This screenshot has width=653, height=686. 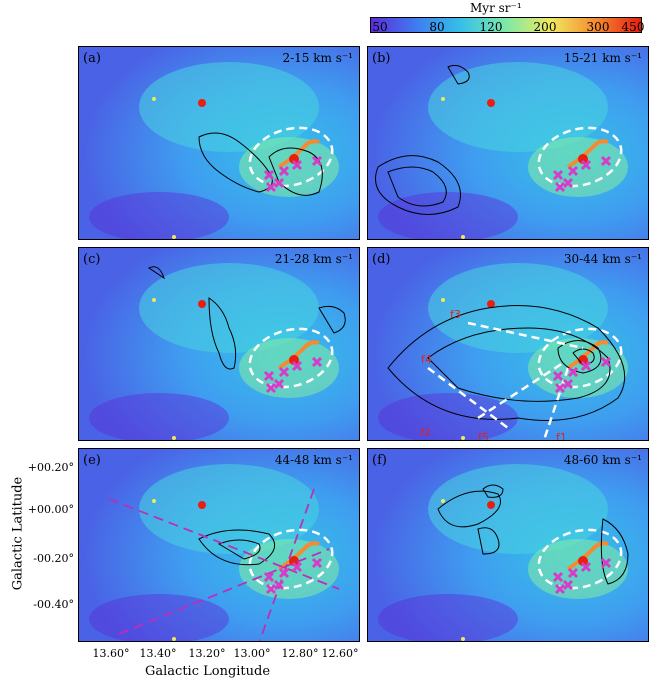 I want to click on x-tick-label: 13.60°, so click(x=111, y=653).